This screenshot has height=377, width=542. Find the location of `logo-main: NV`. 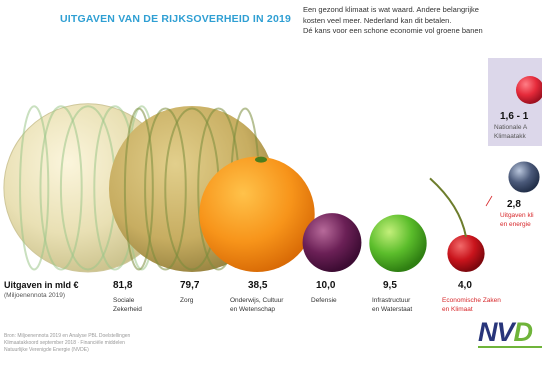

logo-main: NV is located at coordinates (496, 332).